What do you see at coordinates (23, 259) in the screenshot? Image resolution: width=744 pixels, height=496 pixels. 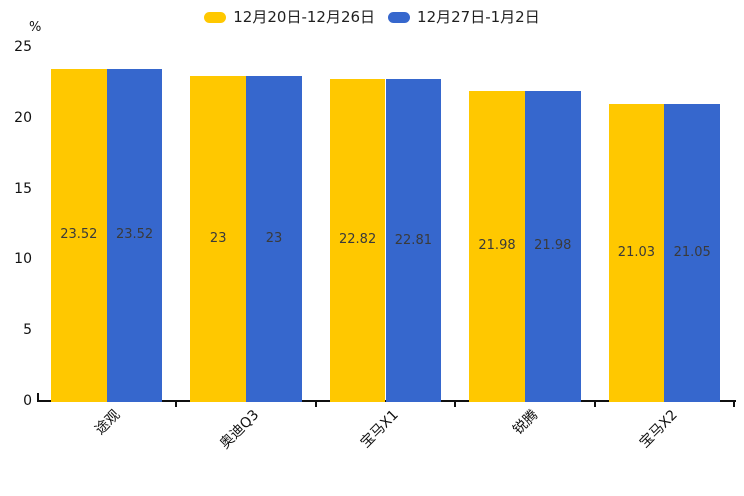 I see `y-tick-label-10: 10` at bounding box center [23, 259].